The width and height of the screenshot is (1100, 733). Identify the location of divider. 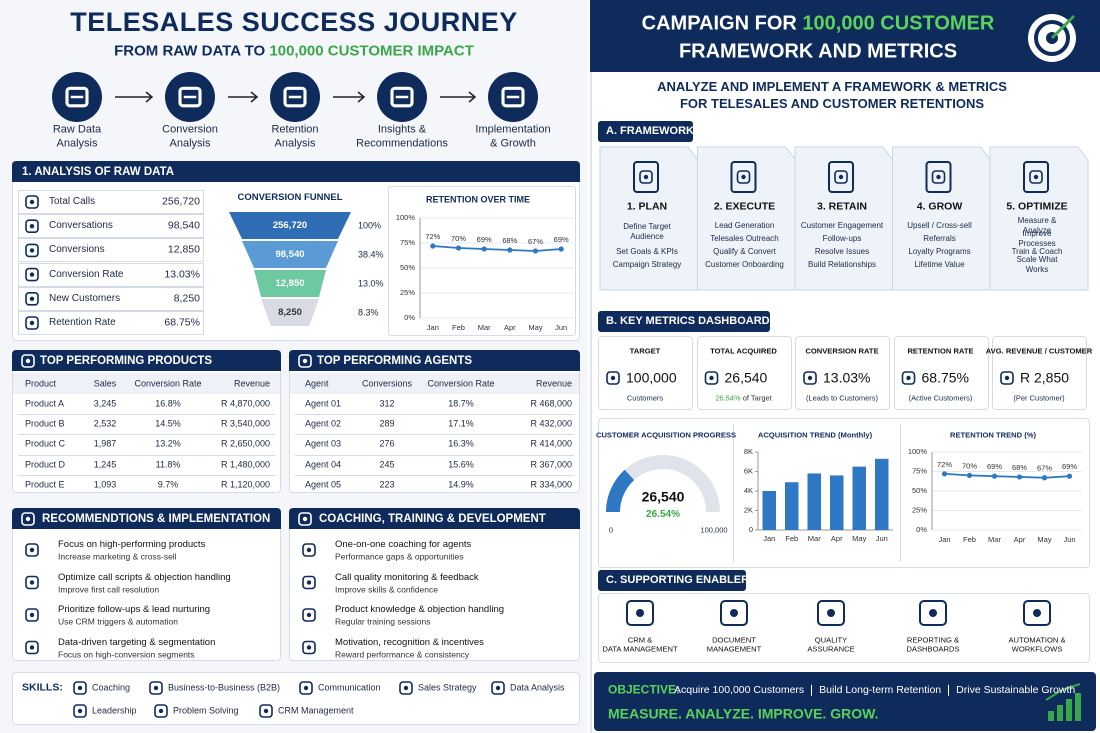
(900, 493).